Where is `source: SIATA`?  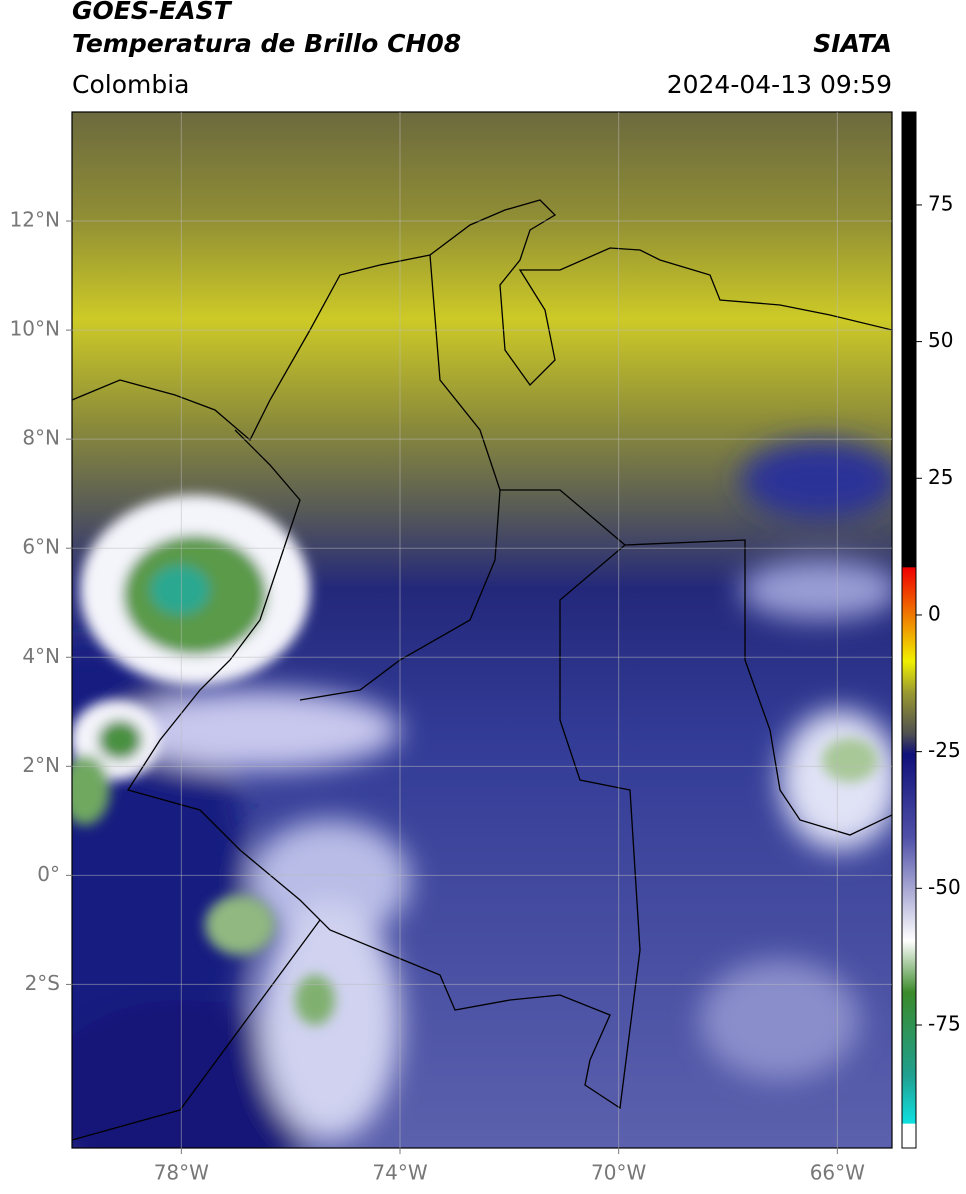
source: SIATA is located at coordinates (852, 43).